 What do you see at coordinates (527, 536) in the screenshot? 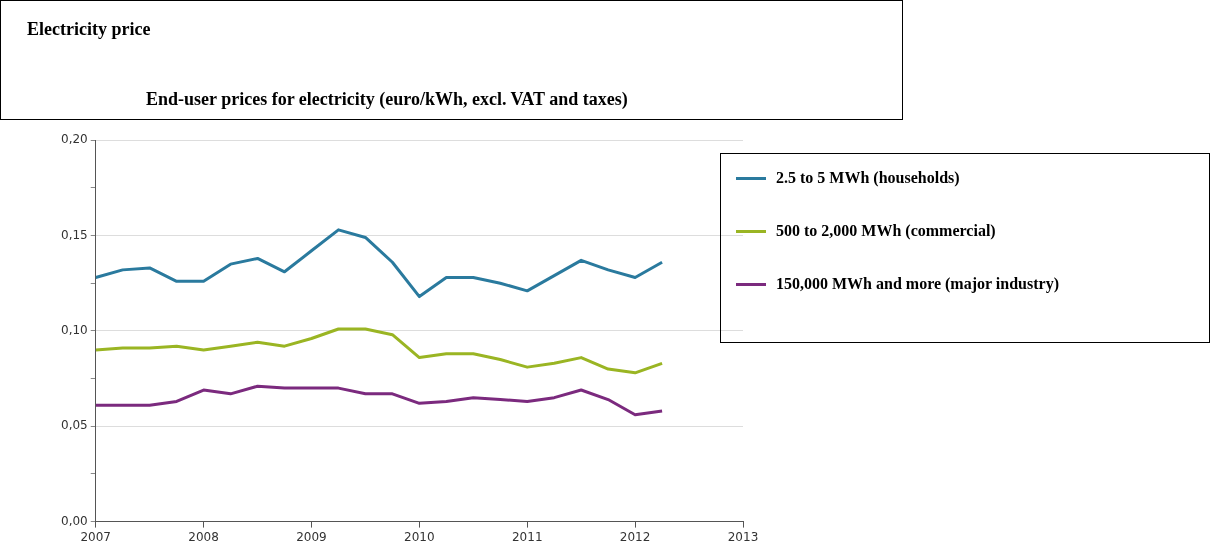
I see `x-tick-label: 2011` at bounding box center [527, 536].